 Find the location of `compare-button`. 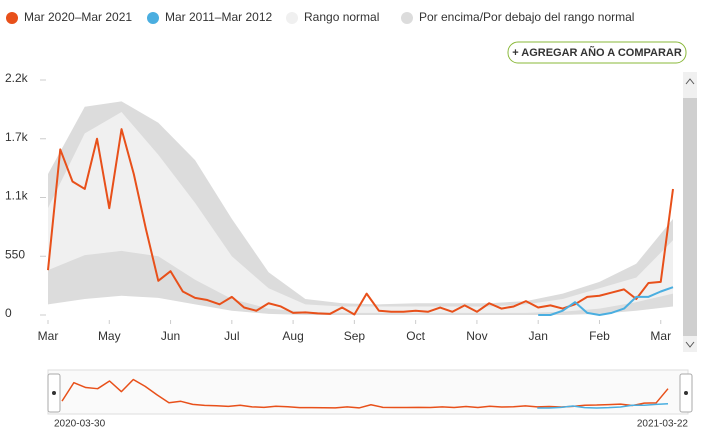

compare-button is located at coordinates (597, 52).